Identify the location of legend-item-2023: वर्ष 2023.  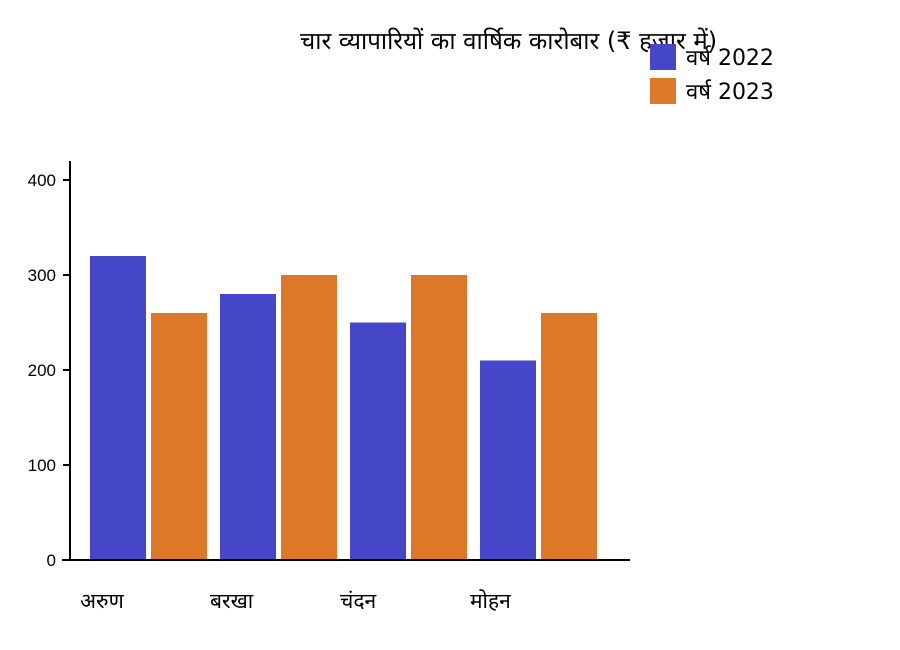
(712, 91).